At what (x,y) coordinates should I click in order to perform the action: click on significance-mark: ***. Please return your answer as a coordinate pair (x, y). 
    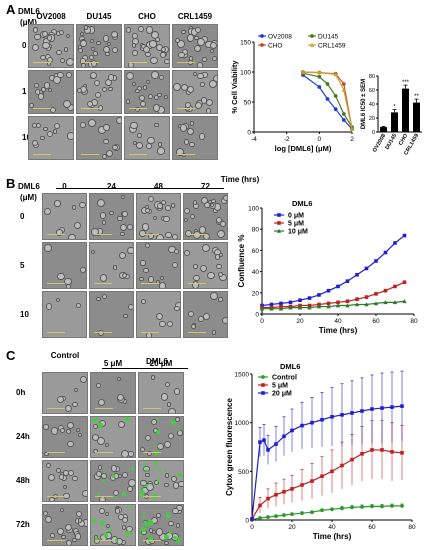
    Looking at the image, I should click on (406, 83).